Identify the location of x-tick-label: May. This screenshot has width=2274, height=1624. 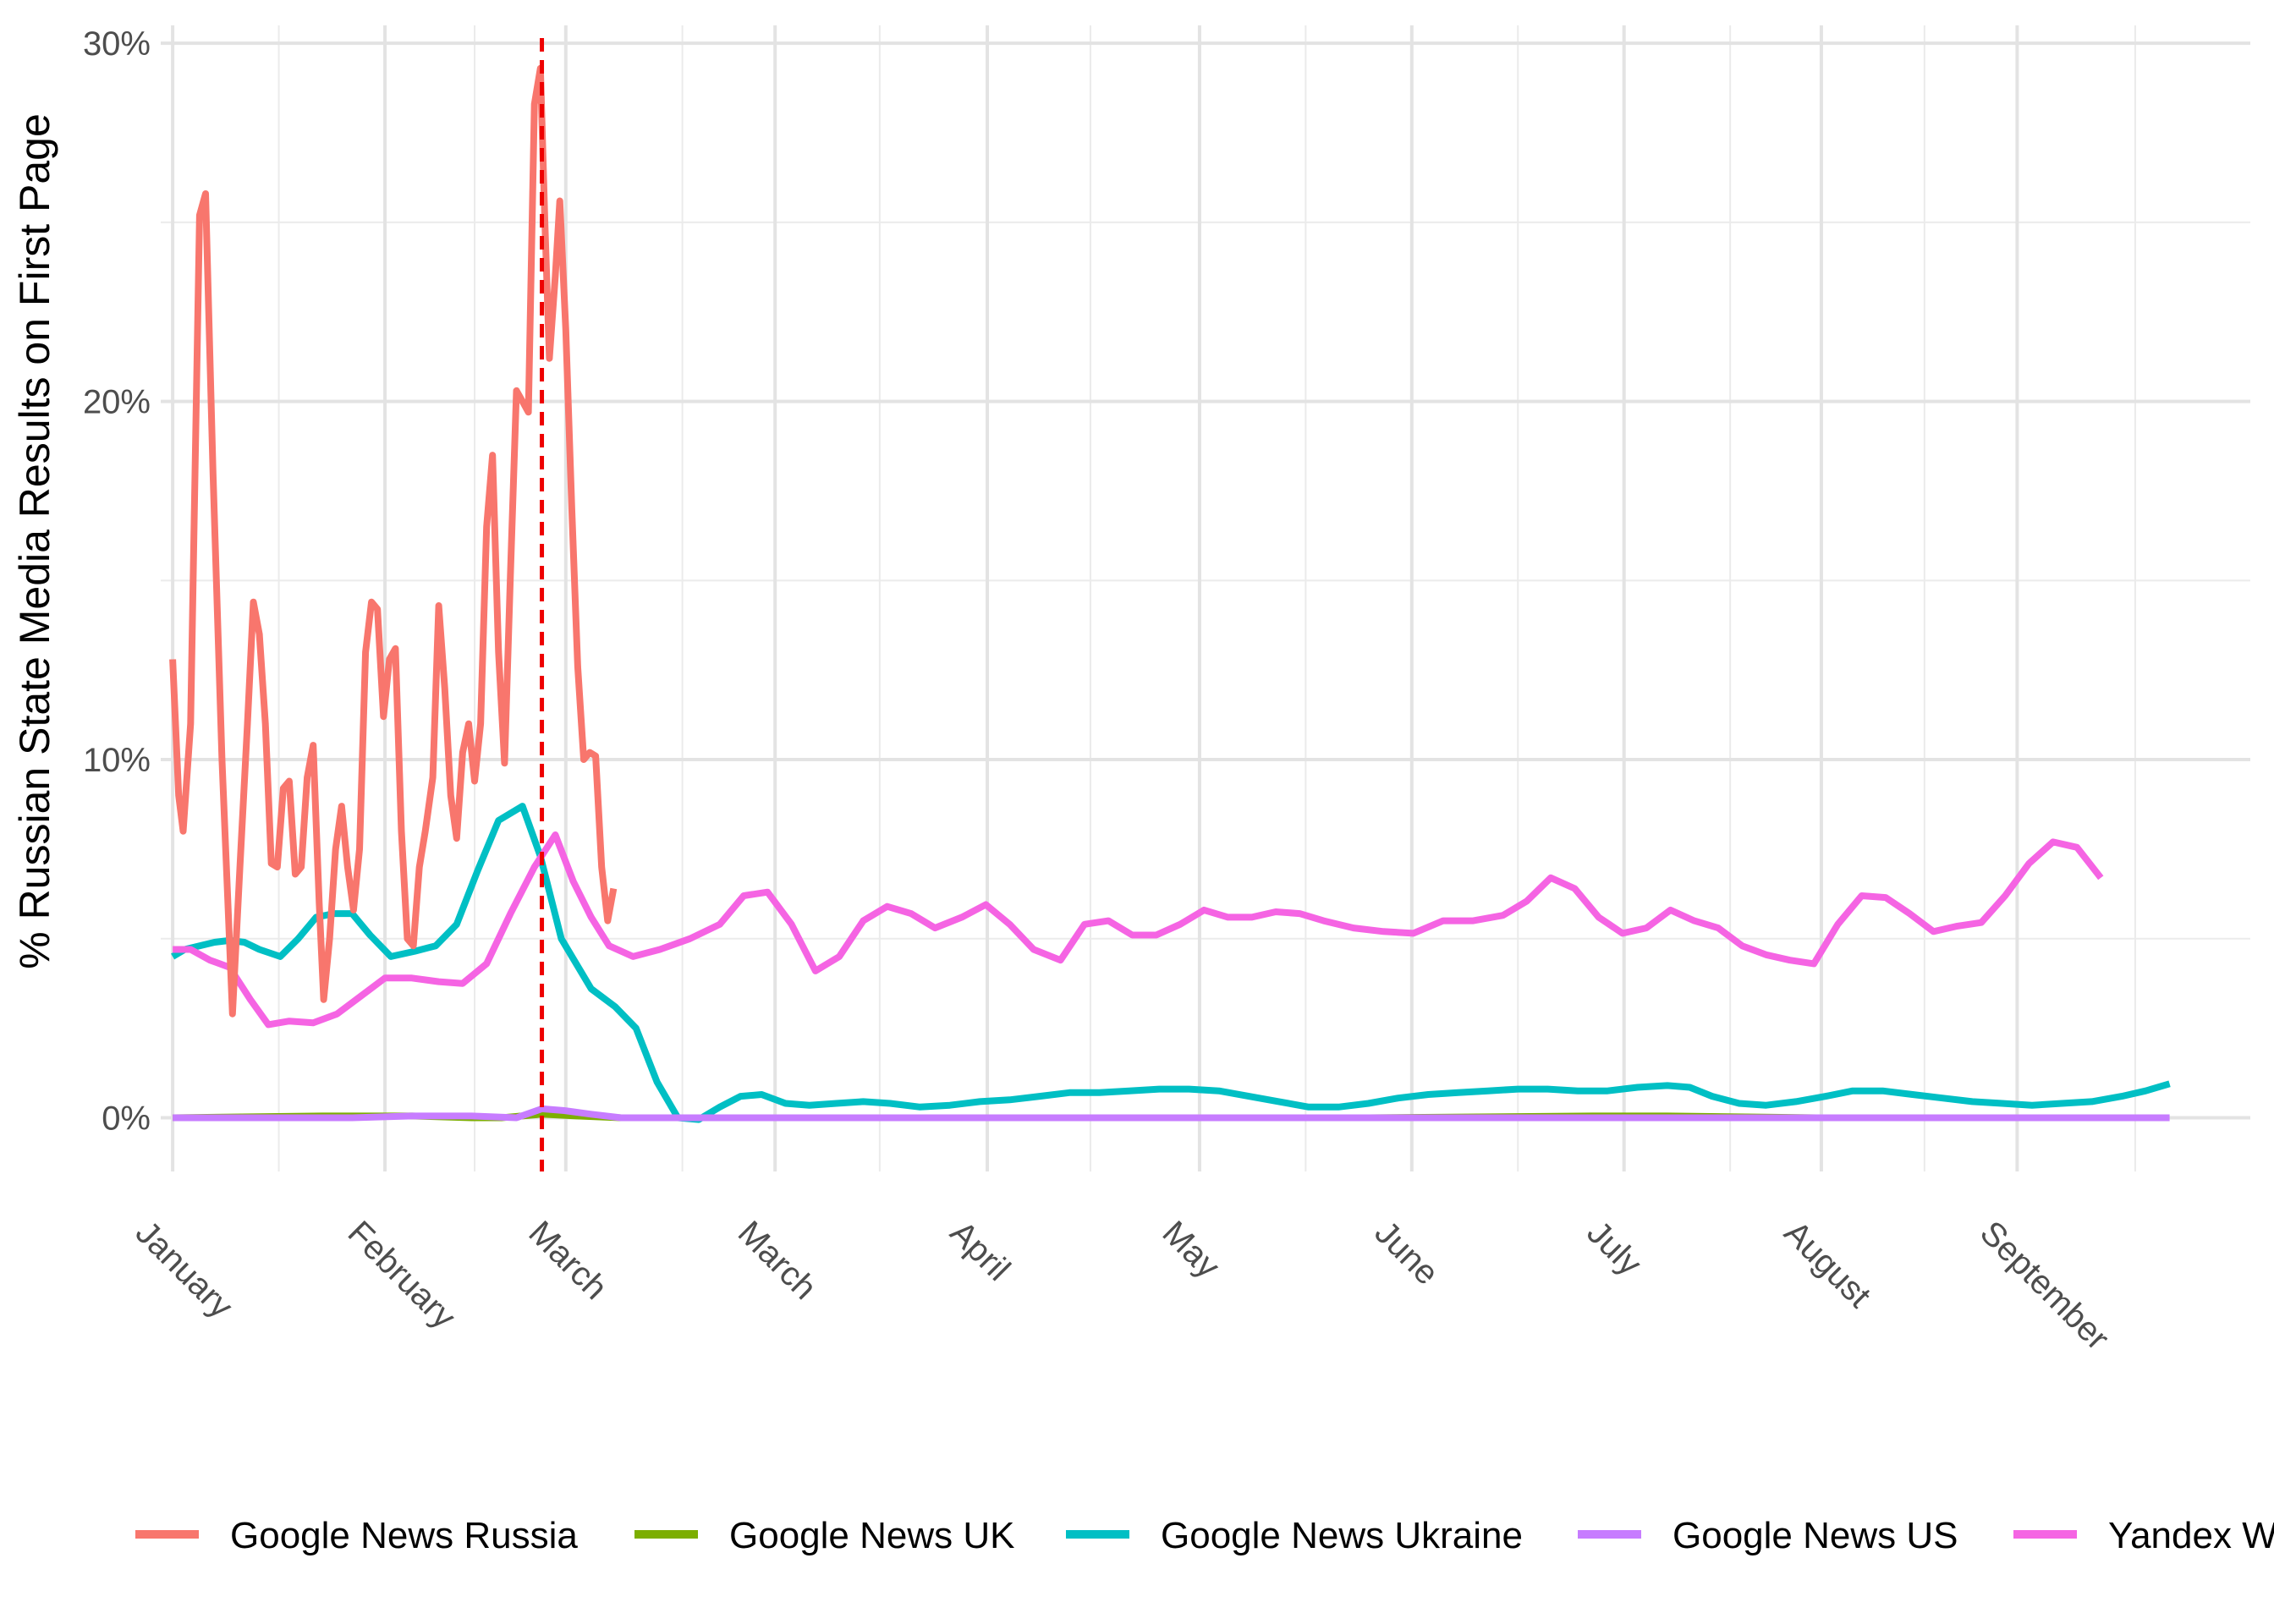
(1192, 1250).